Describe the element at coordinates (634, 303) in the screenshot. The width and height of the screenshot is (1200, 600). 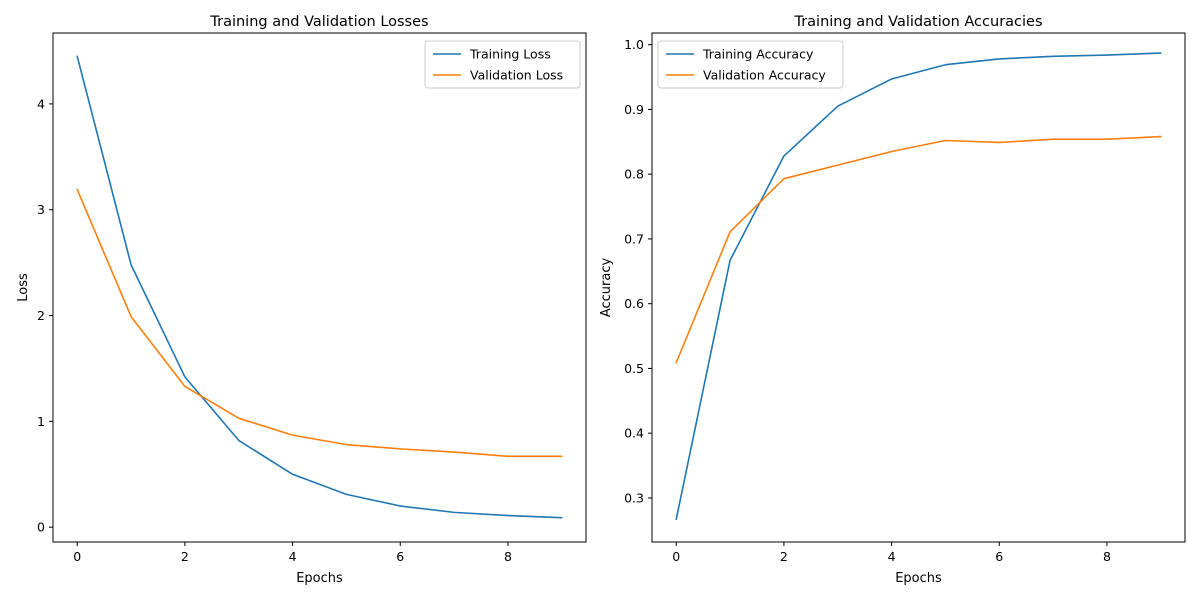
I see `accuracy-y-tick-label: 0.6` at that location.